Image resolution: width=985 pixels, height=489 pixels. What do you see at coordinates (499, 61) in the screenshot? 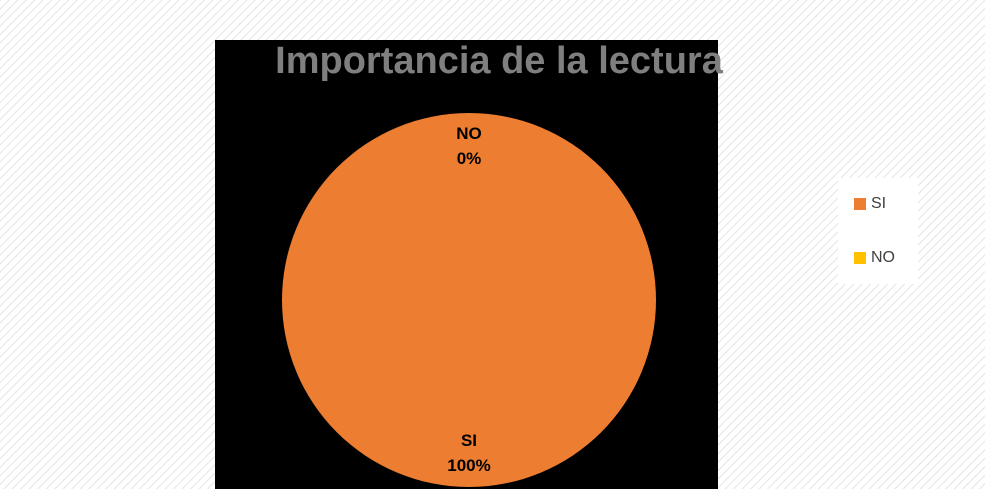
I see `chart-title: Importancia de la lectura` at bounding box center [499, 61].